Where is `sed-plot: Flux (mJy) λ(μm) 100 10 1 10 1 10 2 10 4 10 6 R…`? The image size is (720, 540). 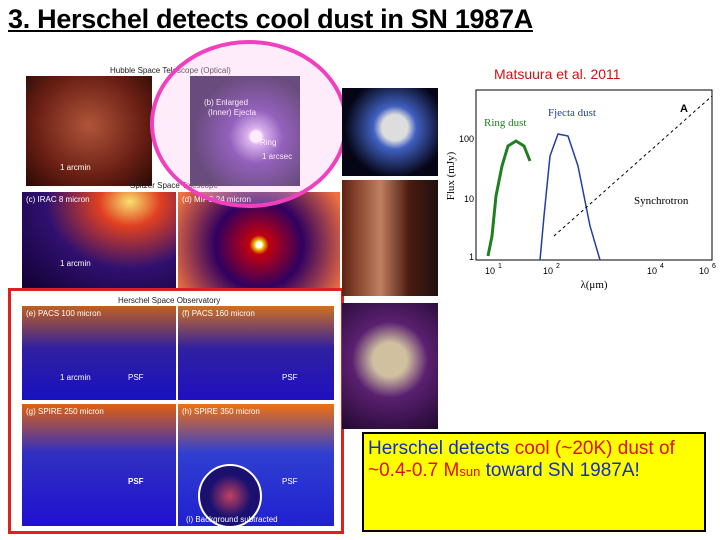 sed-plot: Flux (mJy) λ(μm) 100 10 1 10 1 10 2 10 4 10 6 R… is located at coordinates (580, 190).